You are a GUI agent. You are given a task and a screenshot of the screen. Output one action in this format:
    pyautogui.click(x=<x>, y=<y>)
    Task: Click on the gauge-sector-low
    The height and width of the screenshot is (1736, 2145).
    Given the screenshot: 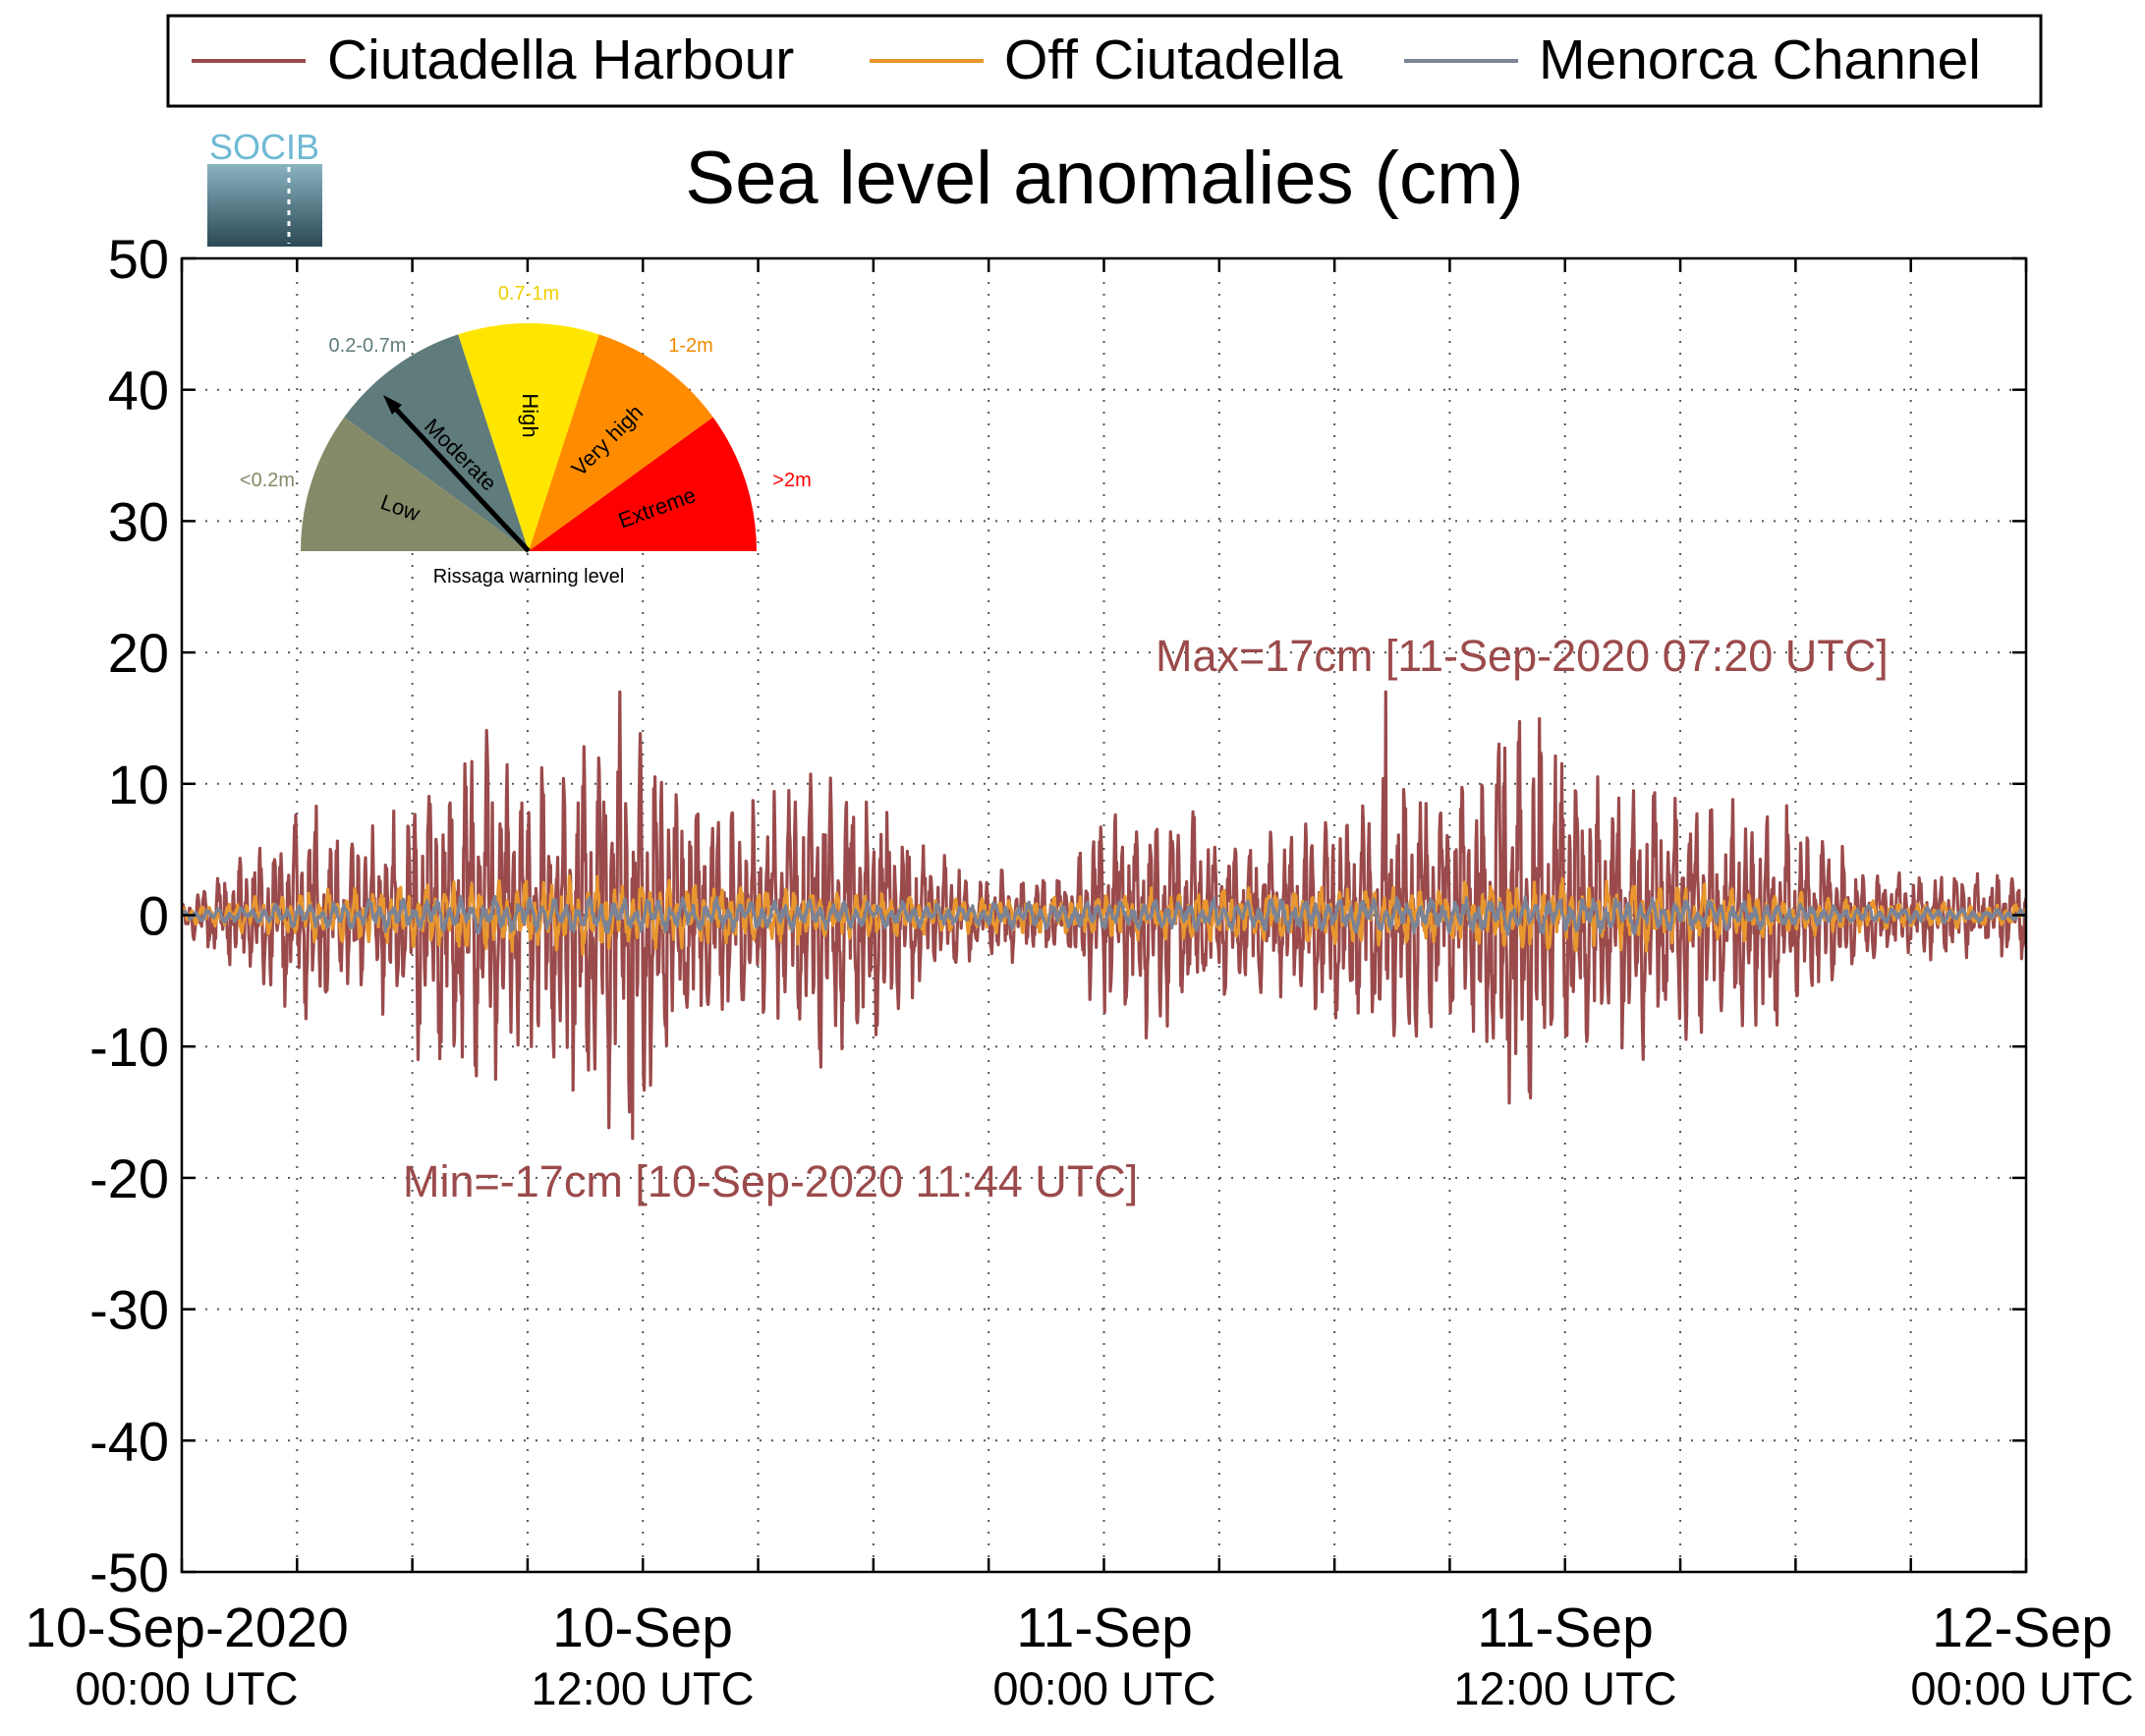 What is the action you would take?
    pyautogui.click(x=415, y=484)
    